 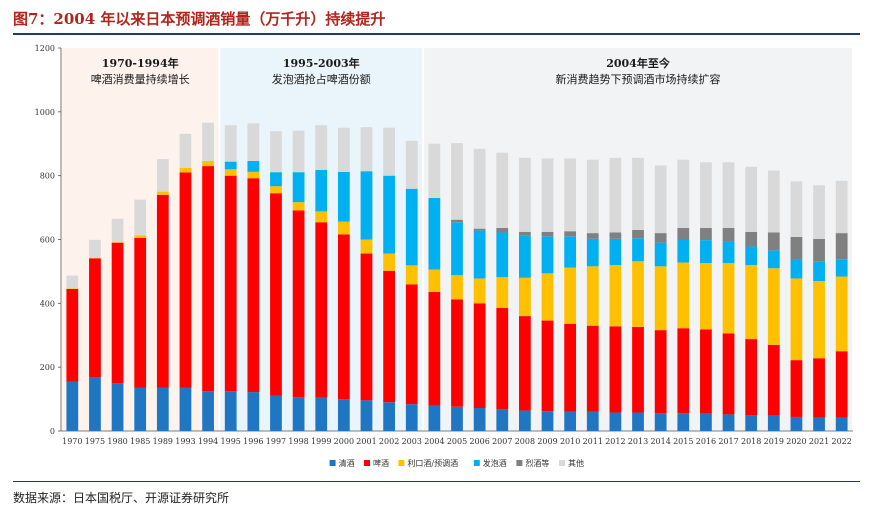 I want to click on bar-segment-2016-s0, so click(x=706, y=422).